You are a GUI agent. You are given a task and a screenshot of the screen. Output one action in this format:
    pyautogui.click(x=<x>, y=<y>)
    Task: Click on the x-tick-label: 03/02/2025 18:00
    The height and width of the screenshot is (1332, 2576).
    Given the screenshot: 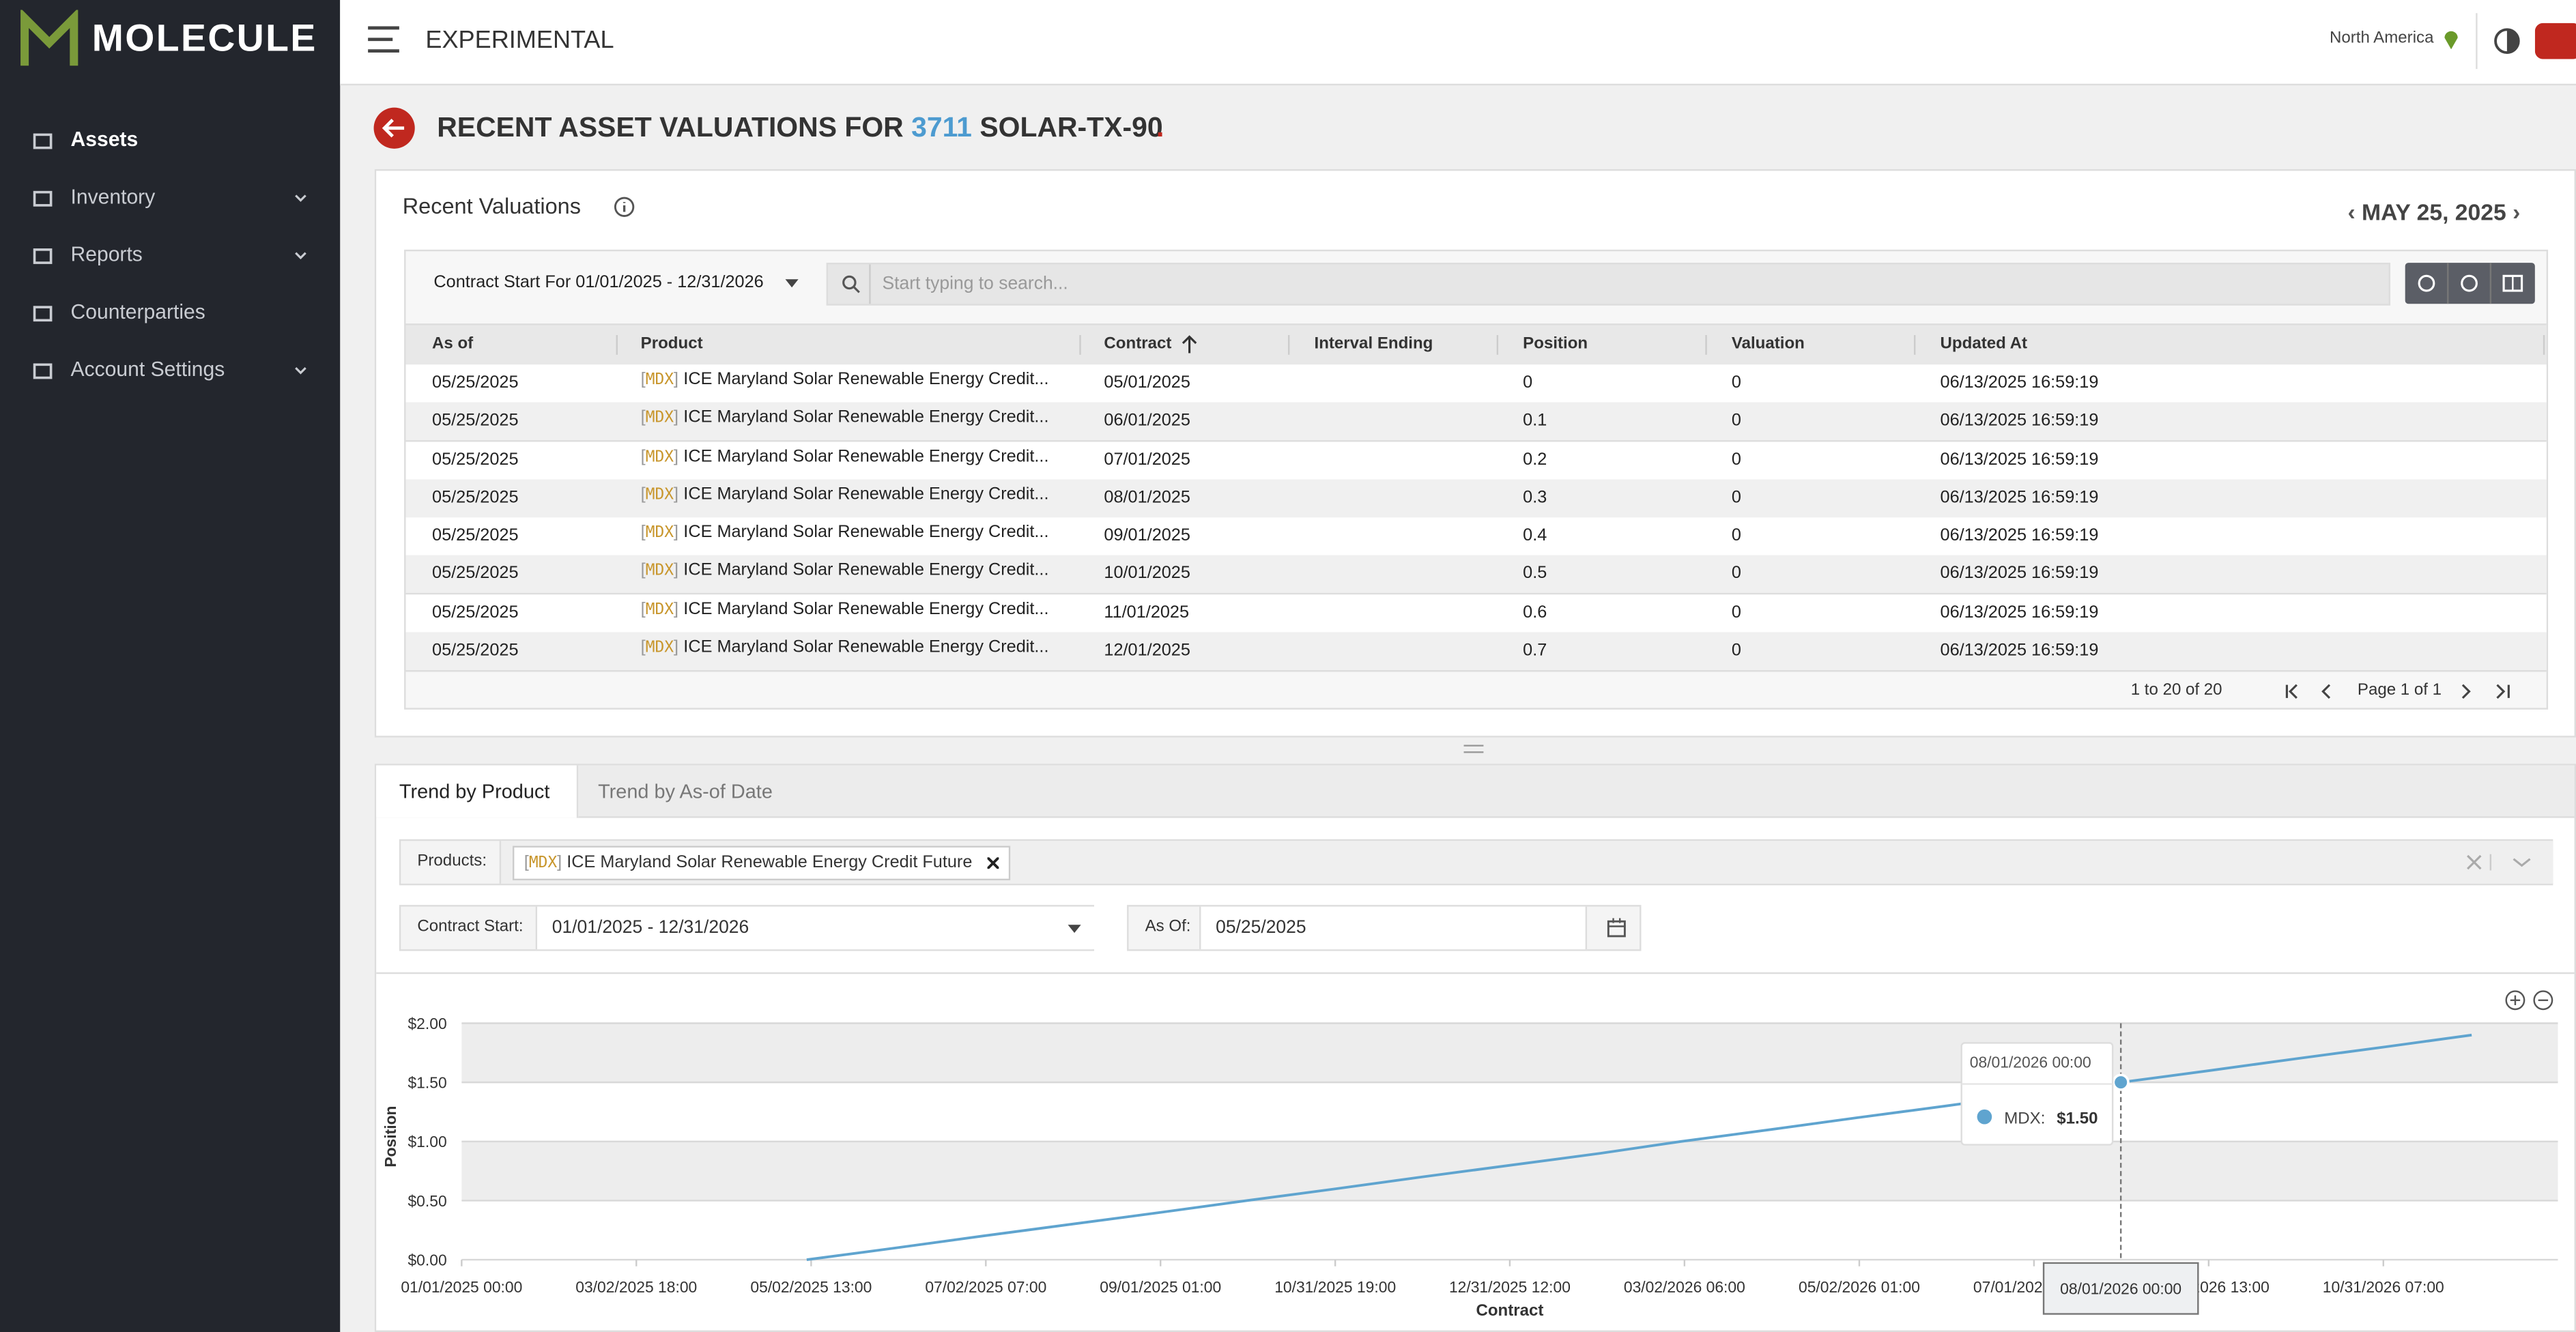 What is the action you would take?
    pyautogui.click(x=636, y=1287)
    